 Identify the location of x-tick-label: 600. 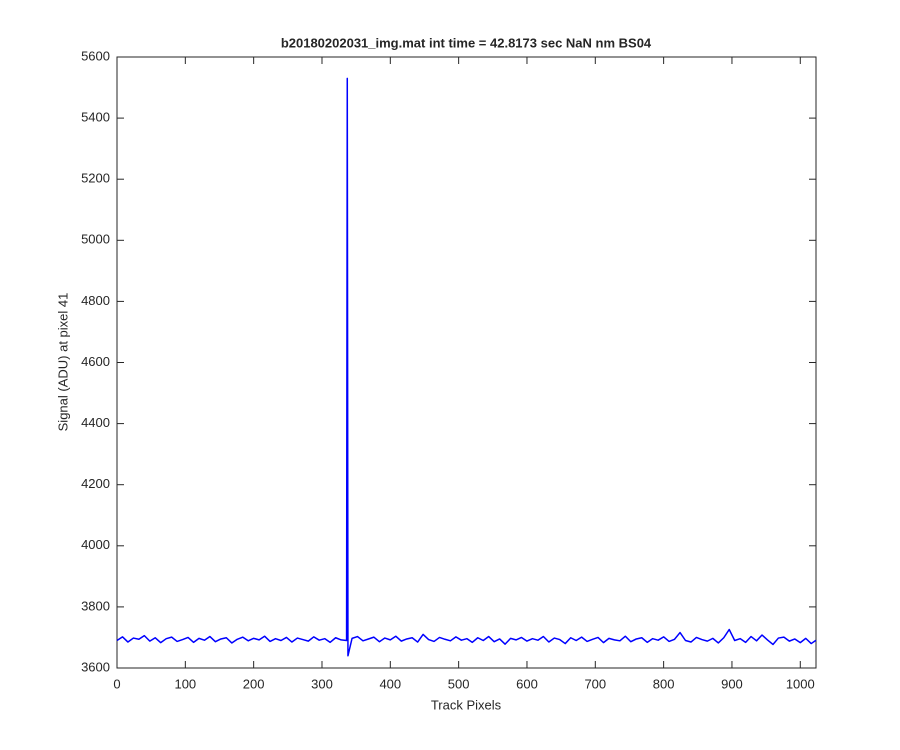
(527, 683).